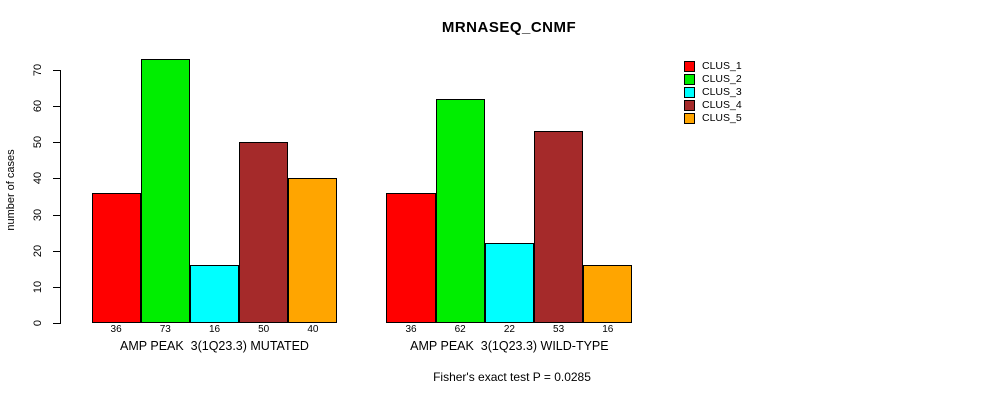 This screenshot has height=400, width=990. Describe the element at coordinates (512, 377) in the screenshot. I see `caption-fishers-test: Fisher's exact test P = 0.0285` at that location.